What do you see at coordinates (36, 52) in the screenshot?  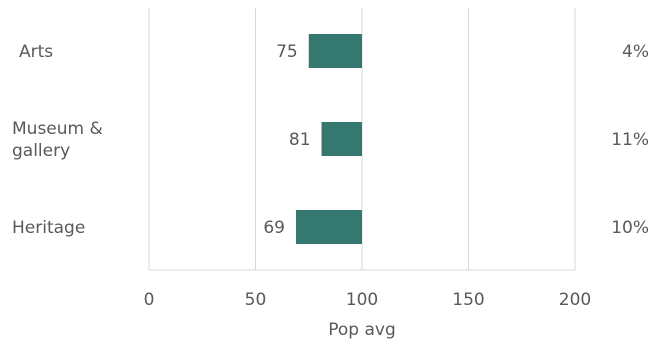 I see `category-label: Arts` at bounding box center [36, 52].